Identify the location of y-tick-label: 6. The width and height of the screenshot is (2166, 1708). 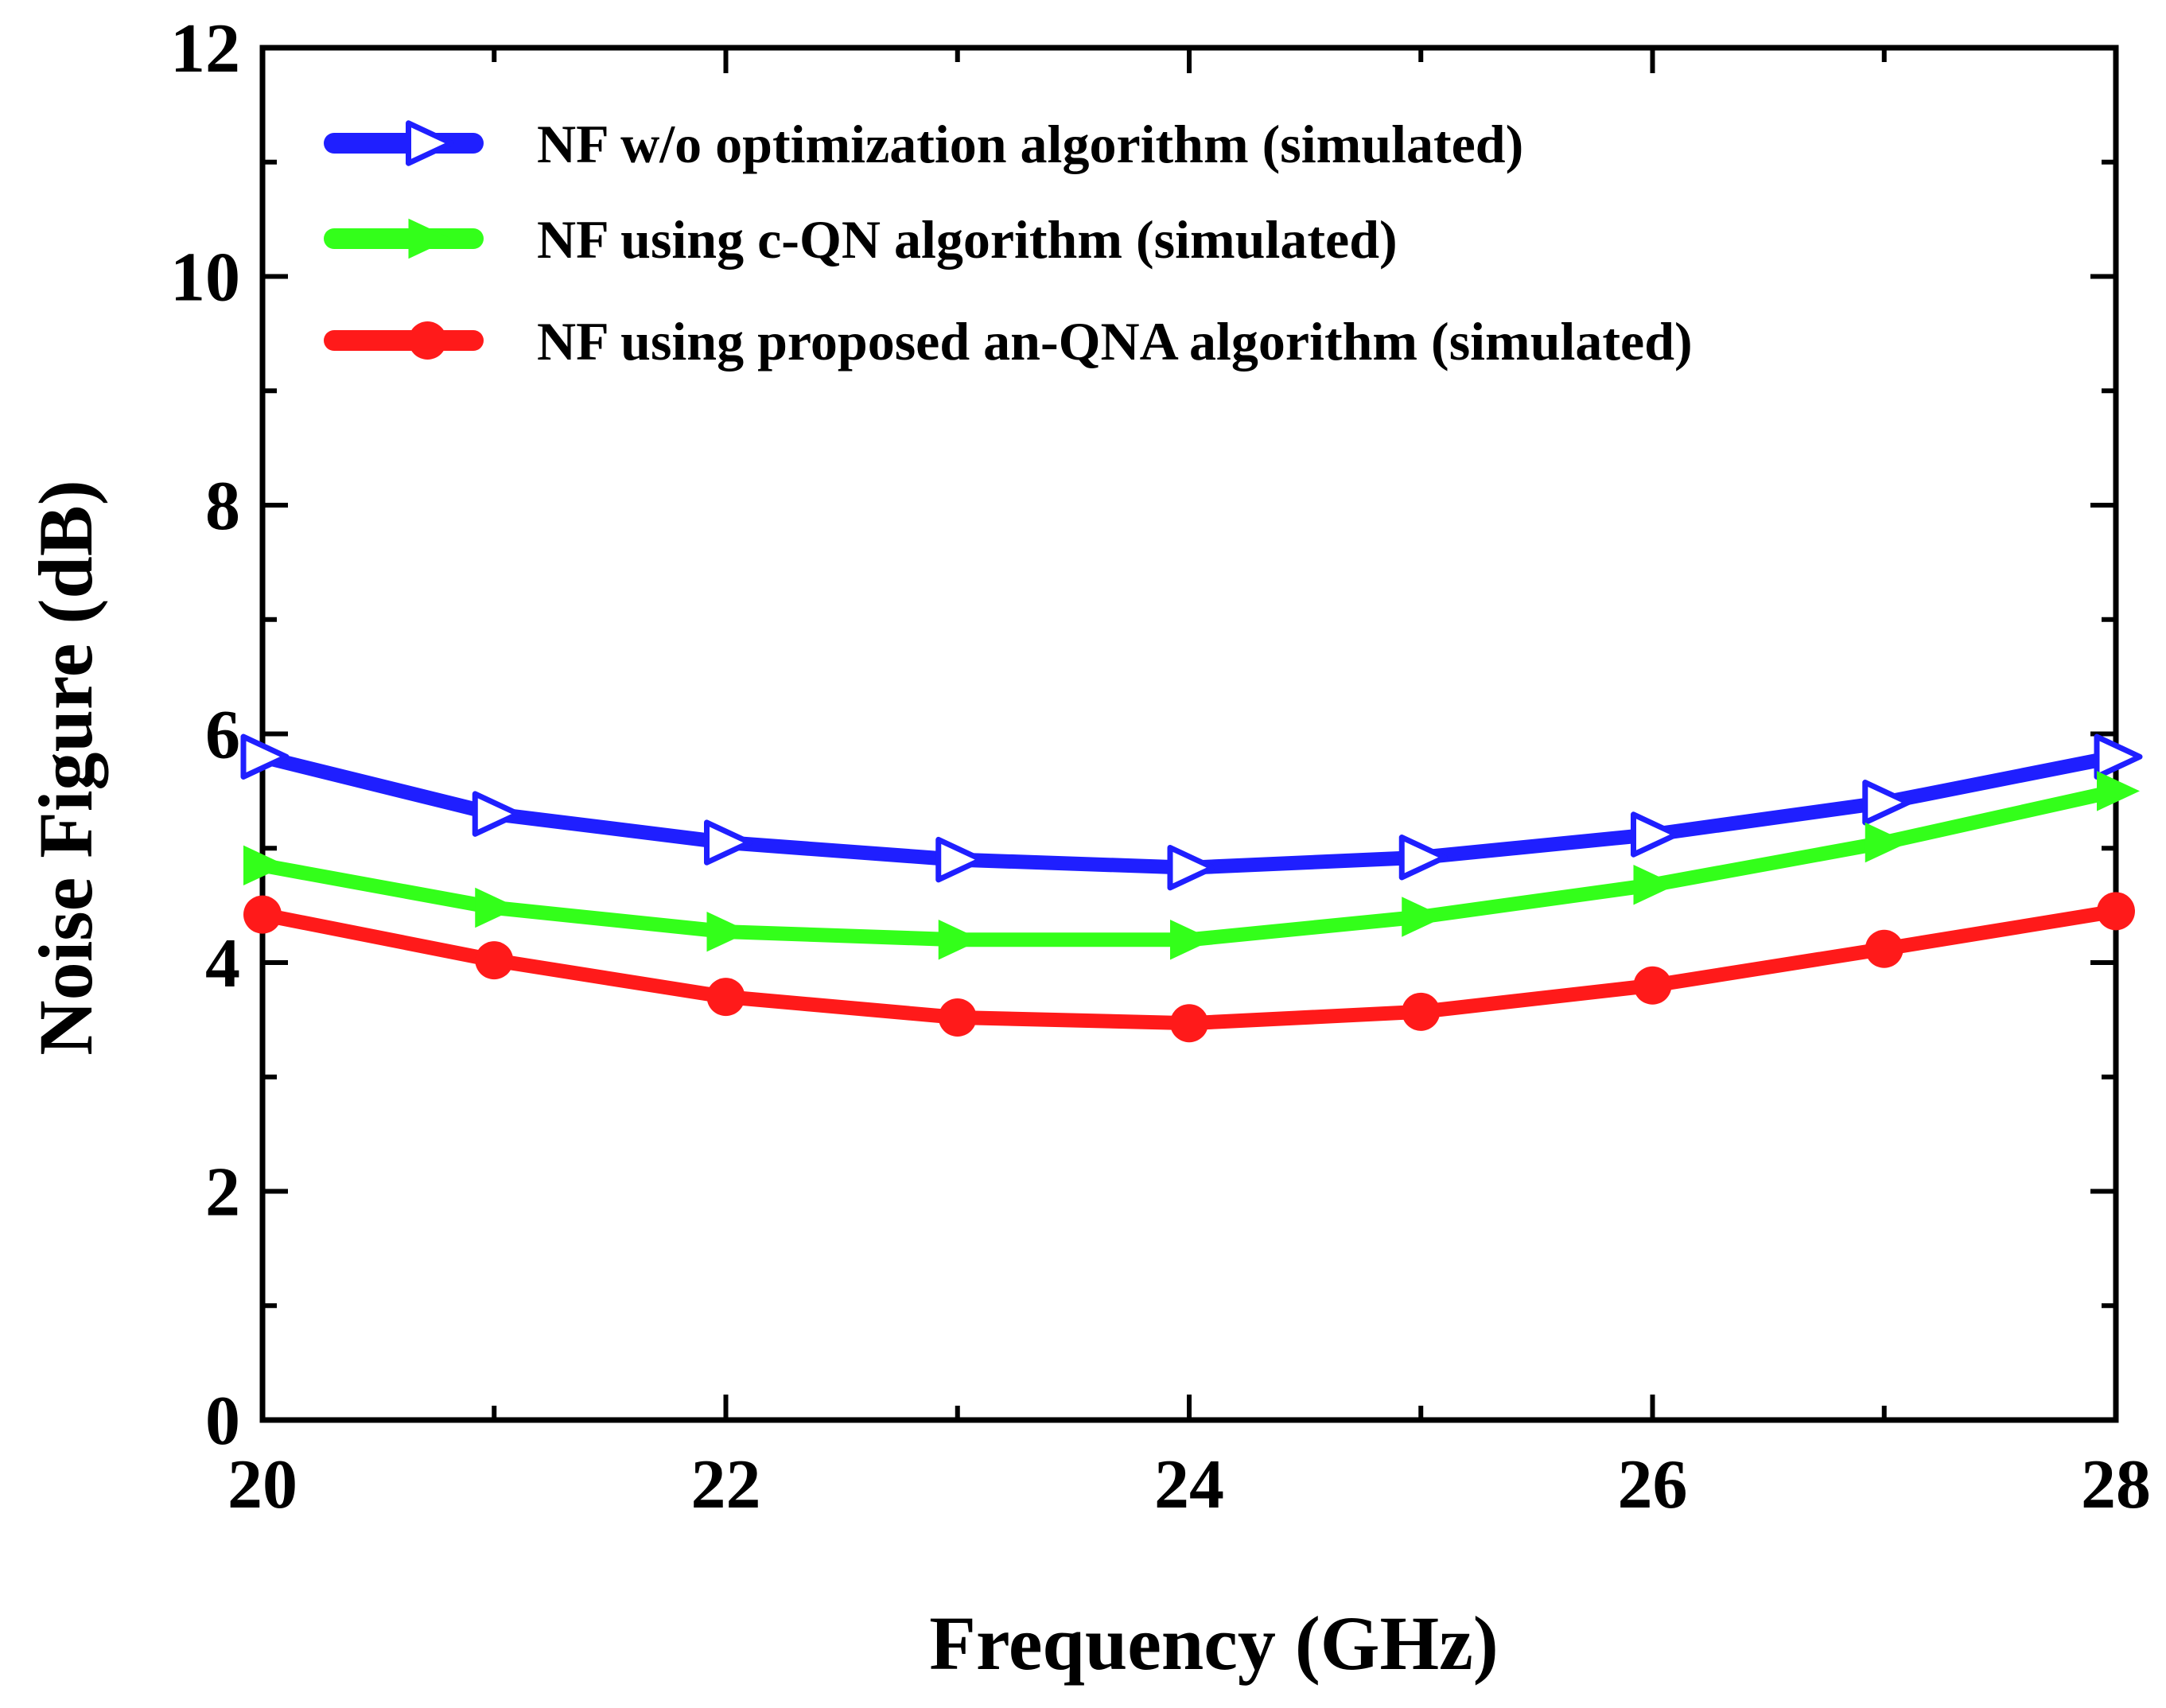
(222, 735).